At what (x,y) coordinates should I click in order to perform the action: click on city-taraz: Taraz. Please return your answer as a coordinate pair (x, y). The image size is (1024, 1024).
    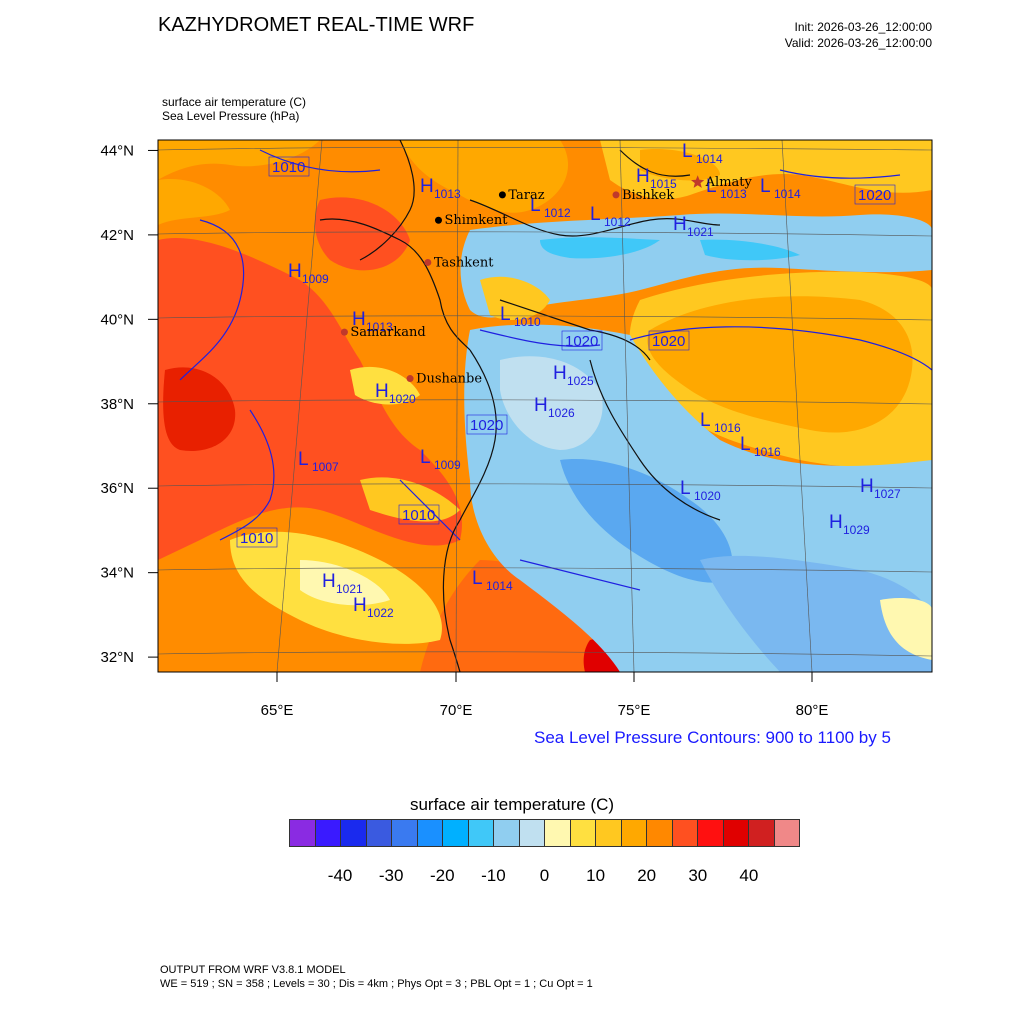
    Looking at the image, I should click on (521, 195).